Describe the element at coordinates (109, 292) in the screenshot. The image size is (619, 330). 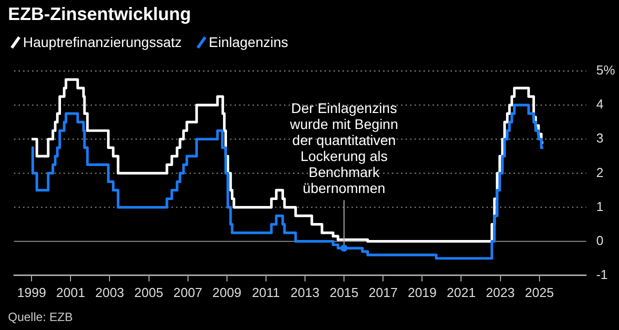
I see `x-tick-label: 2003` at that location.